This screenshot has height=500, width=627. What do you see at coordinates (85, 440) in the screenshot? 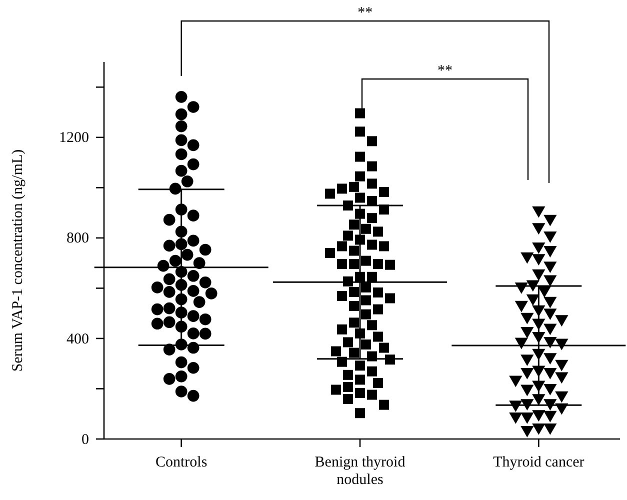
I see `y-tick-label: 0` at bounding box center [85, 440].